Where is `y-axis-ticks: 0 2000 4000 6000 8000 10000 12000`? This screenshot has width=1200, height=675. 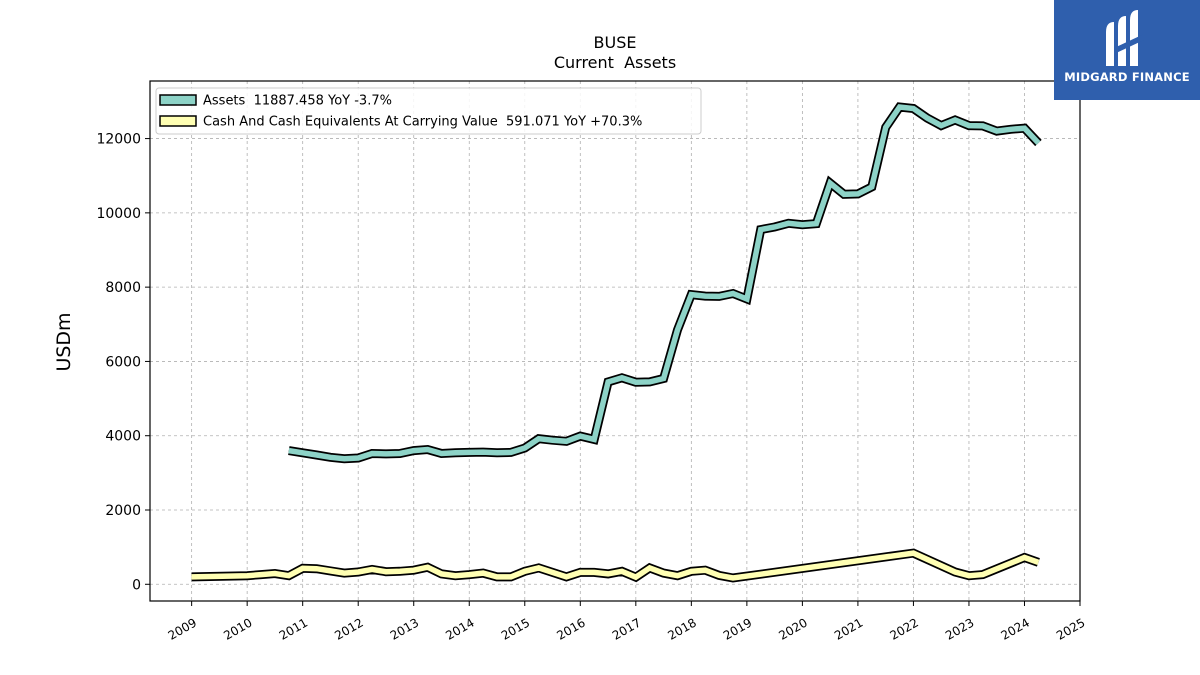 y-axis-ticks: 0 2000 4000 6000 8000 10000 12000 is located at coordinates (123, 362).